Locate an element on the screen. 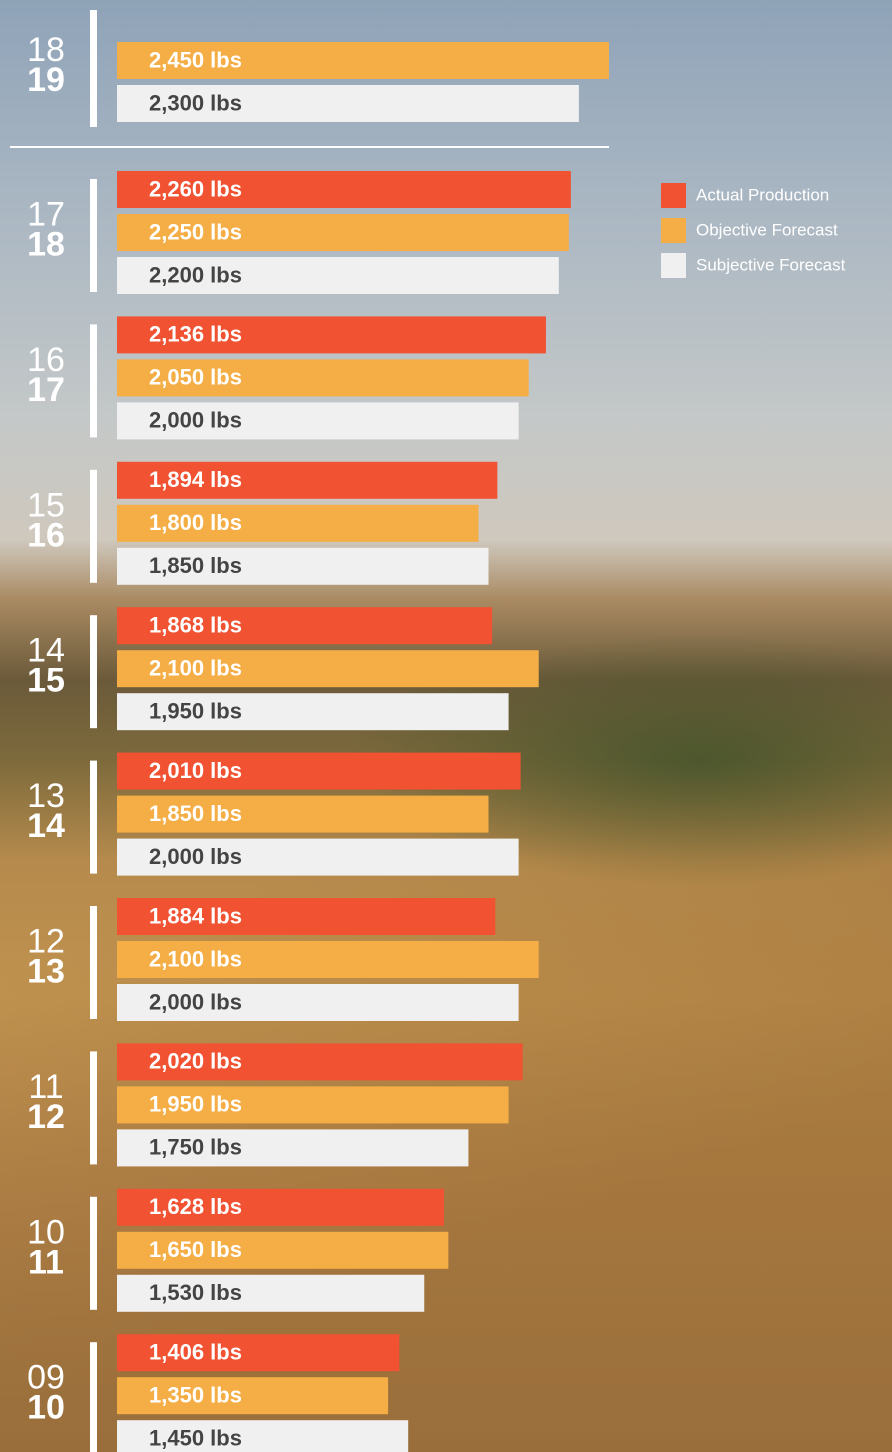 Image resolution: width=892 pixels, height=1452 pixels. category-bottom: 18 is located at coordinates (46, 244).